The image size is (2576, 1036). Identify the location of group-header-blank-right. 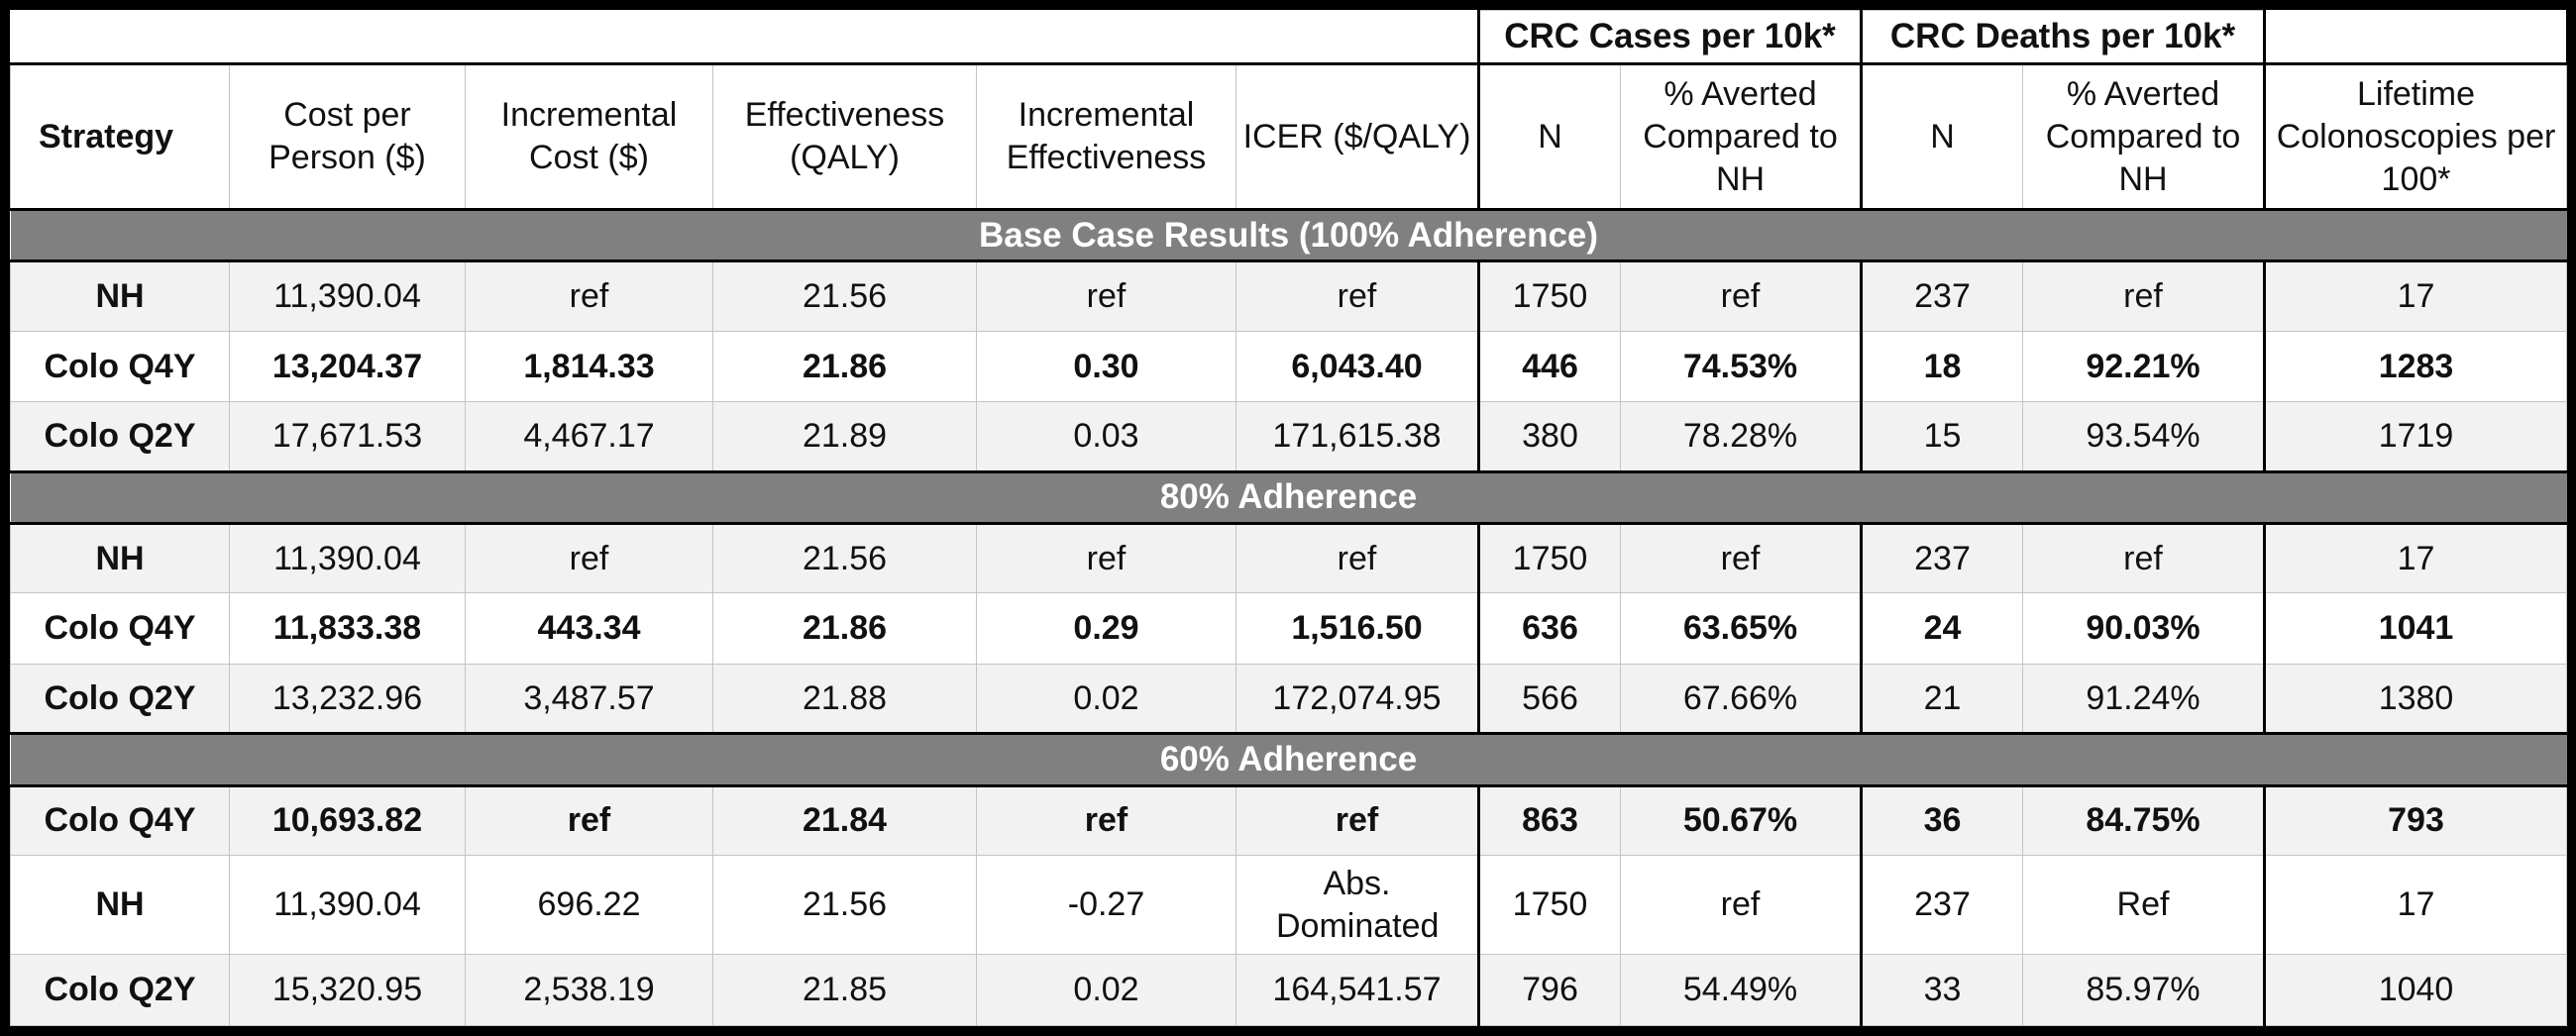
(2415, 38).